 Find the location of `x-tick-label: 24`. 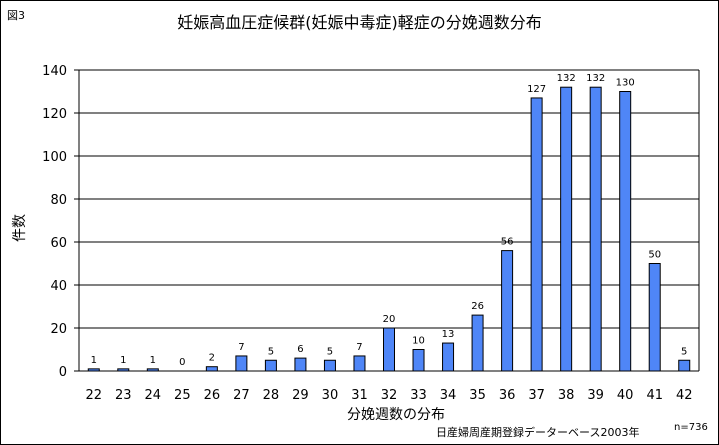

x-tick-label: 24 is located at coordinates (153, 395).